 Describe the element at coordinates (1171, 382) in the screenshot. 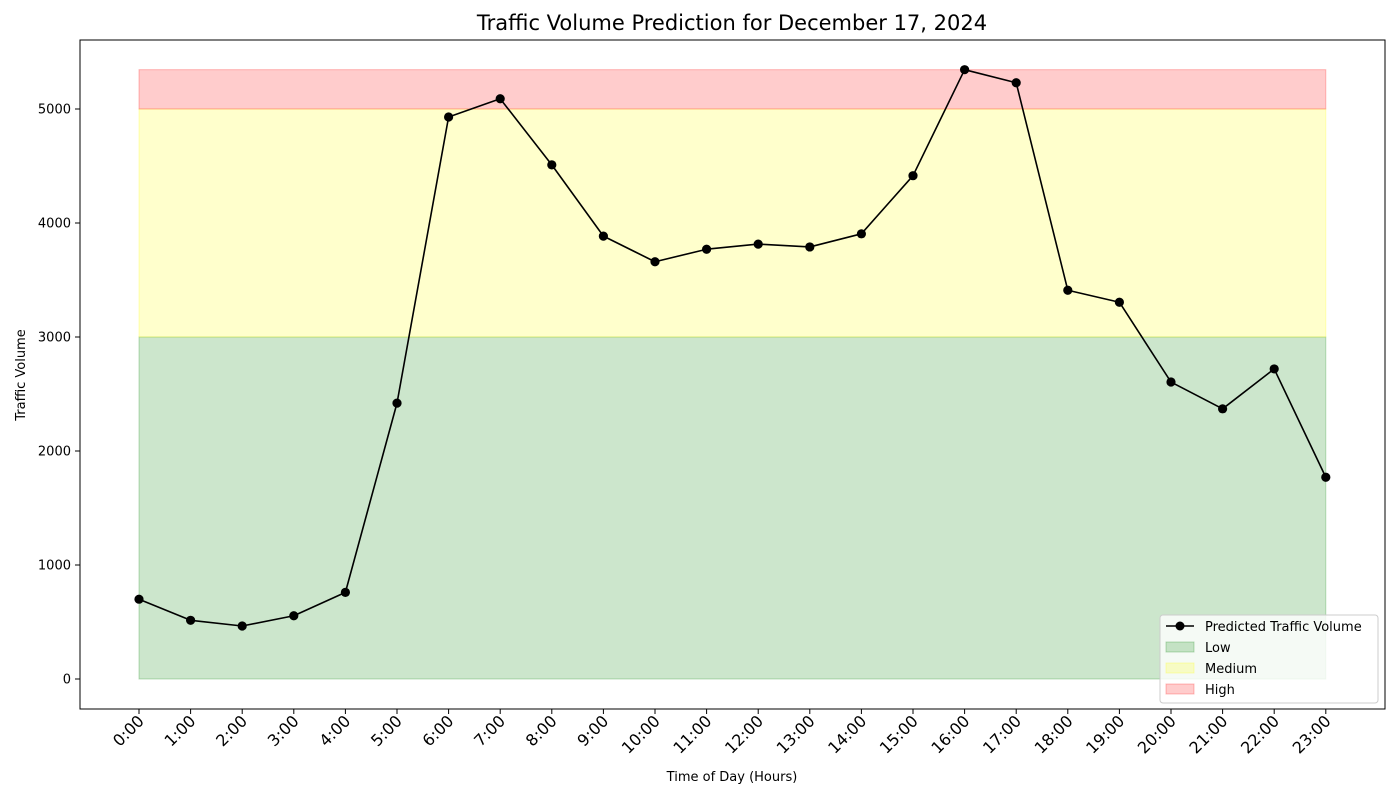

I see `data-point-20:00` at that location.